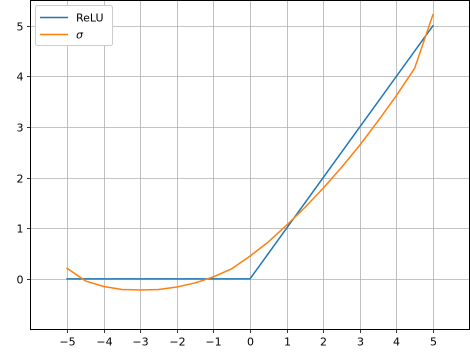 Image resolution: width=470 pixels, height=356 pixels. I want to click on legend-label-0: ReLU, so click(90, 18).